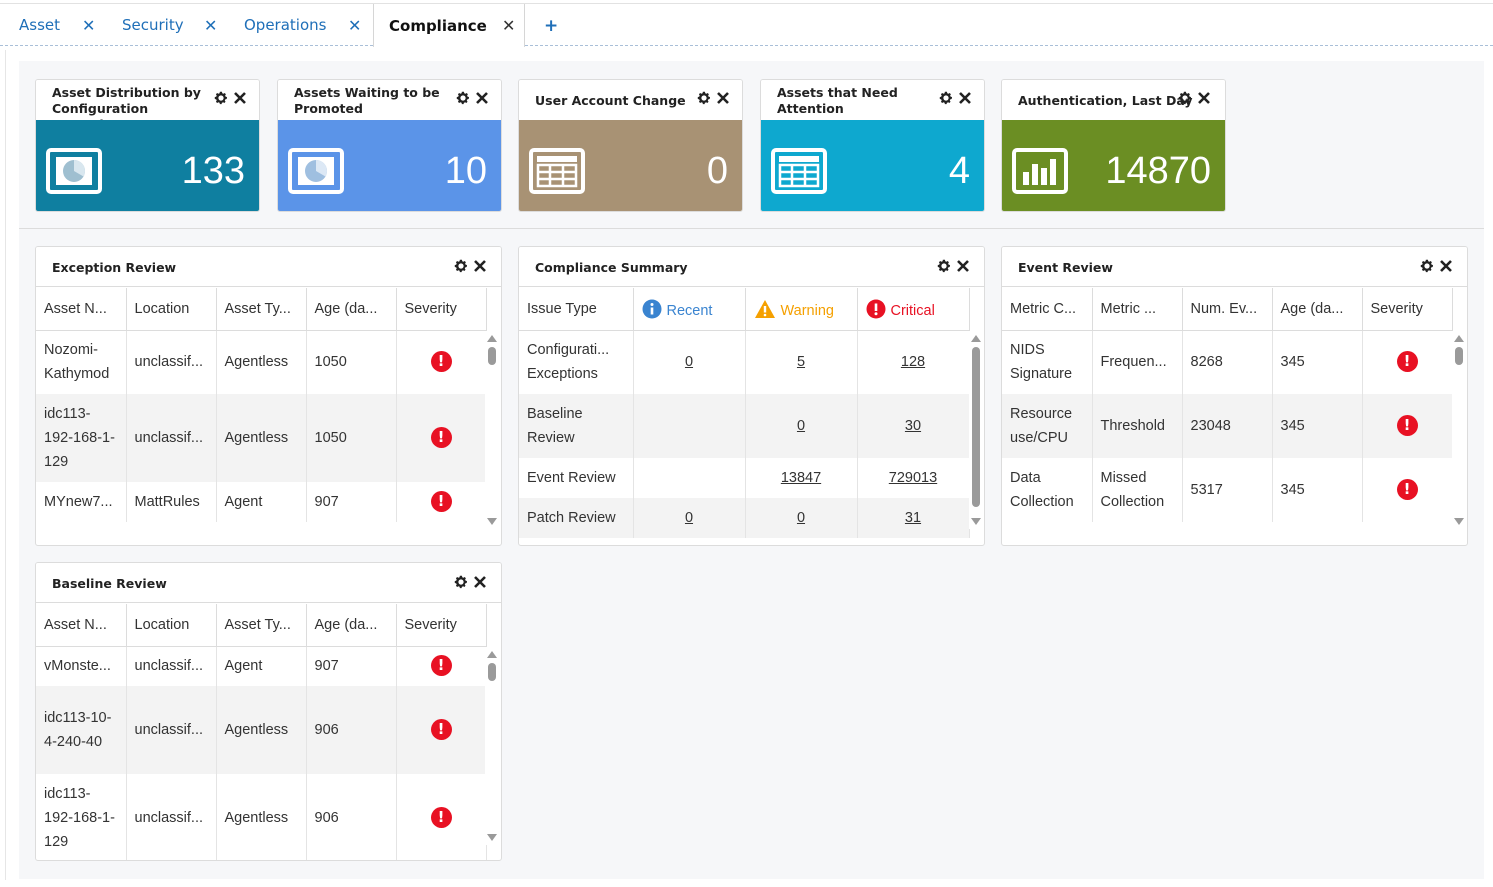 The width and height of the screenshot is (1493, 887). I want to click on table-row: Patch Review 0 0 31, so click(744, 518).